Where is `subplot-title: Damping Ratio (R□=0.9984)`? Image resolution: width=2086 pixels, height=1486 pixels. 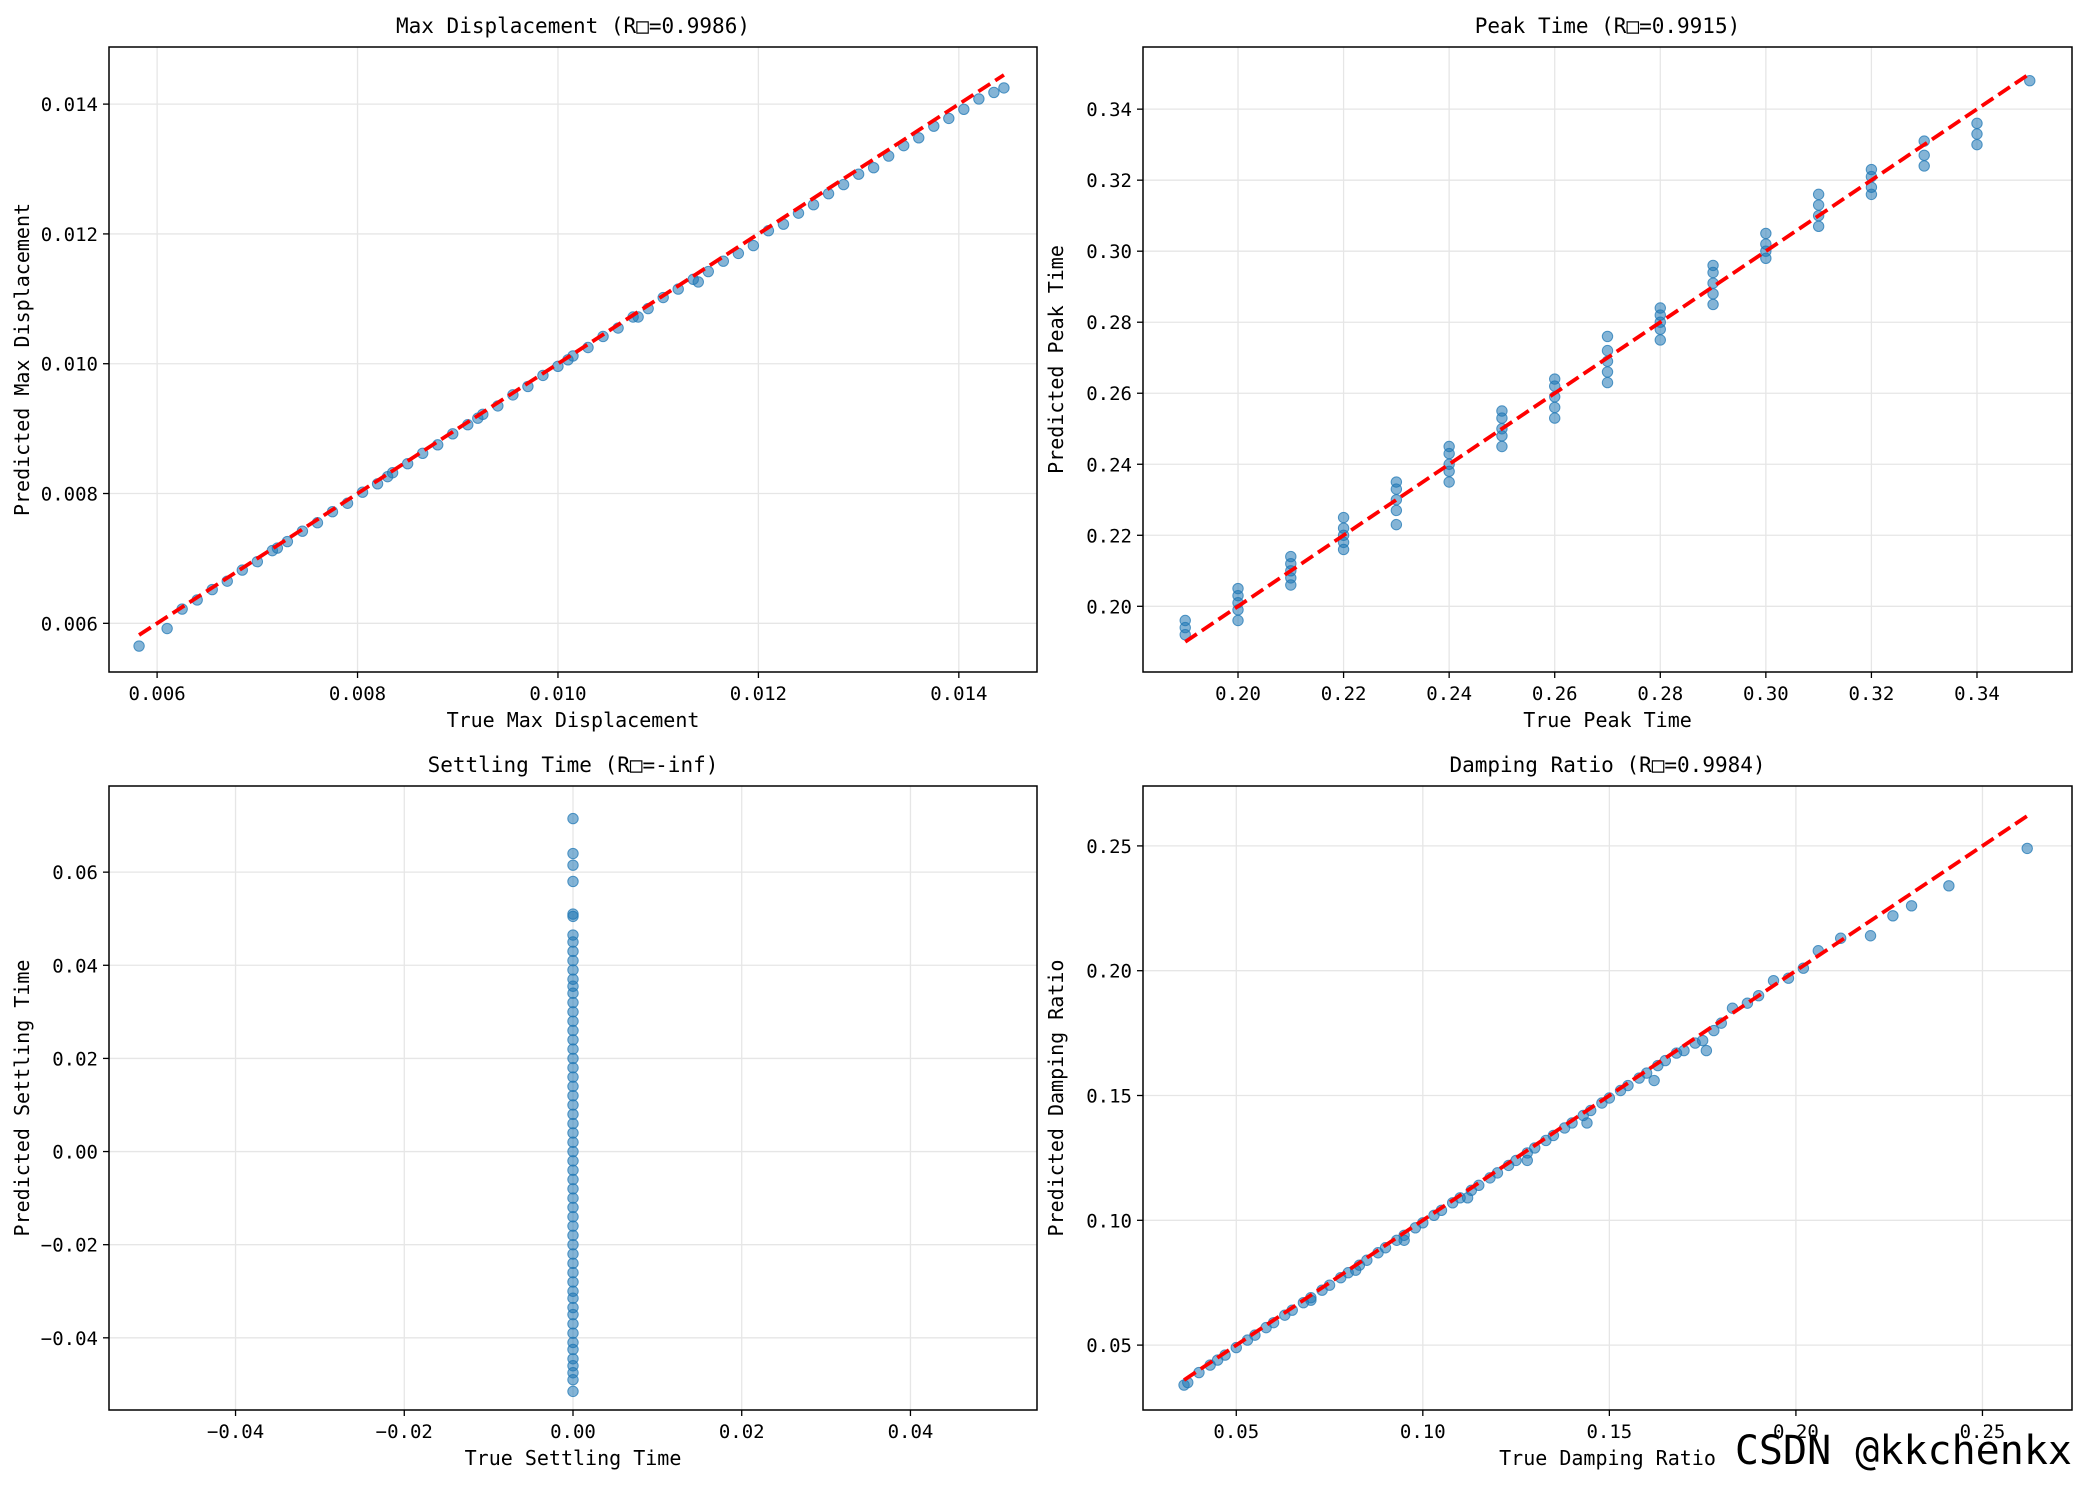
subplot-title: Damping Ratio (R□=0.9984) is located at coordinates (1607, 765).